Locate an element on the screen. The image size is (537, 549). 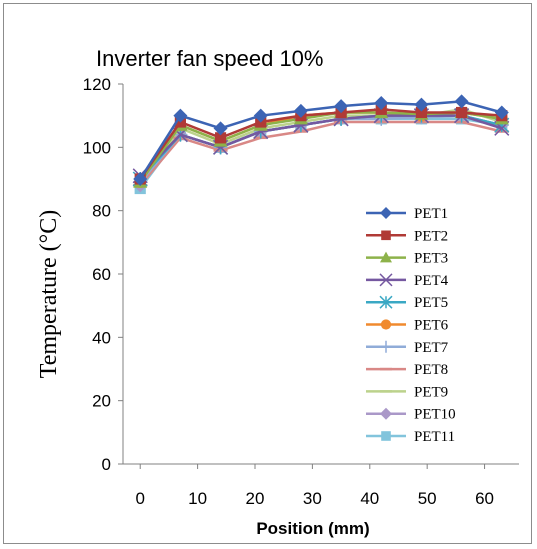
series-layer is located at coordinates (321, 144).